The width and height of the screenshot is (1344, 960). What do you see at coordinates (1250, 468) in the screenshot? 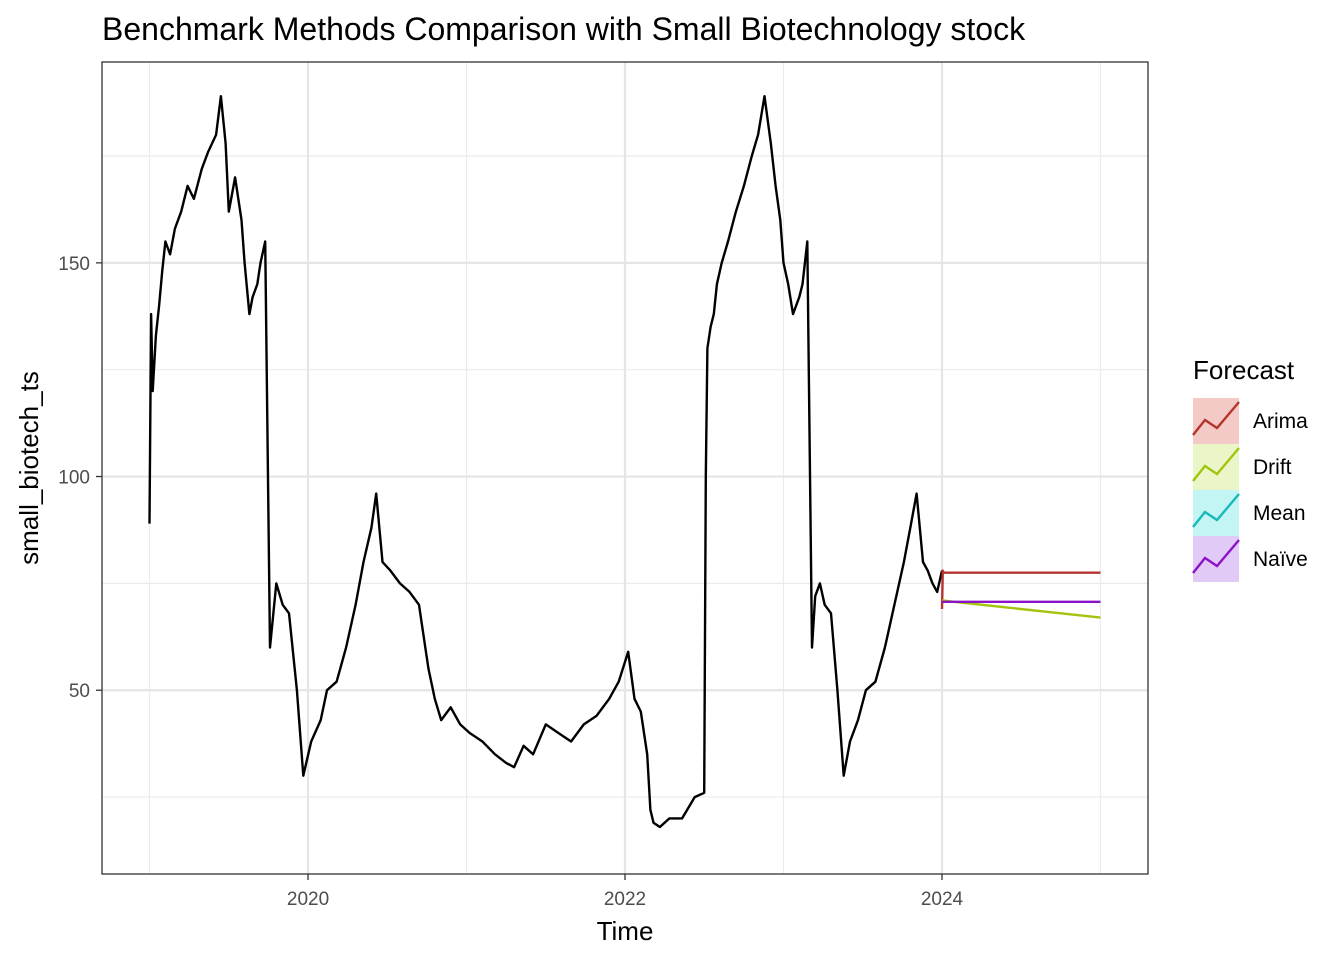
I see `legend: Forecast Arima Drift Mean Naïve` at bounding box center [1250, 468].